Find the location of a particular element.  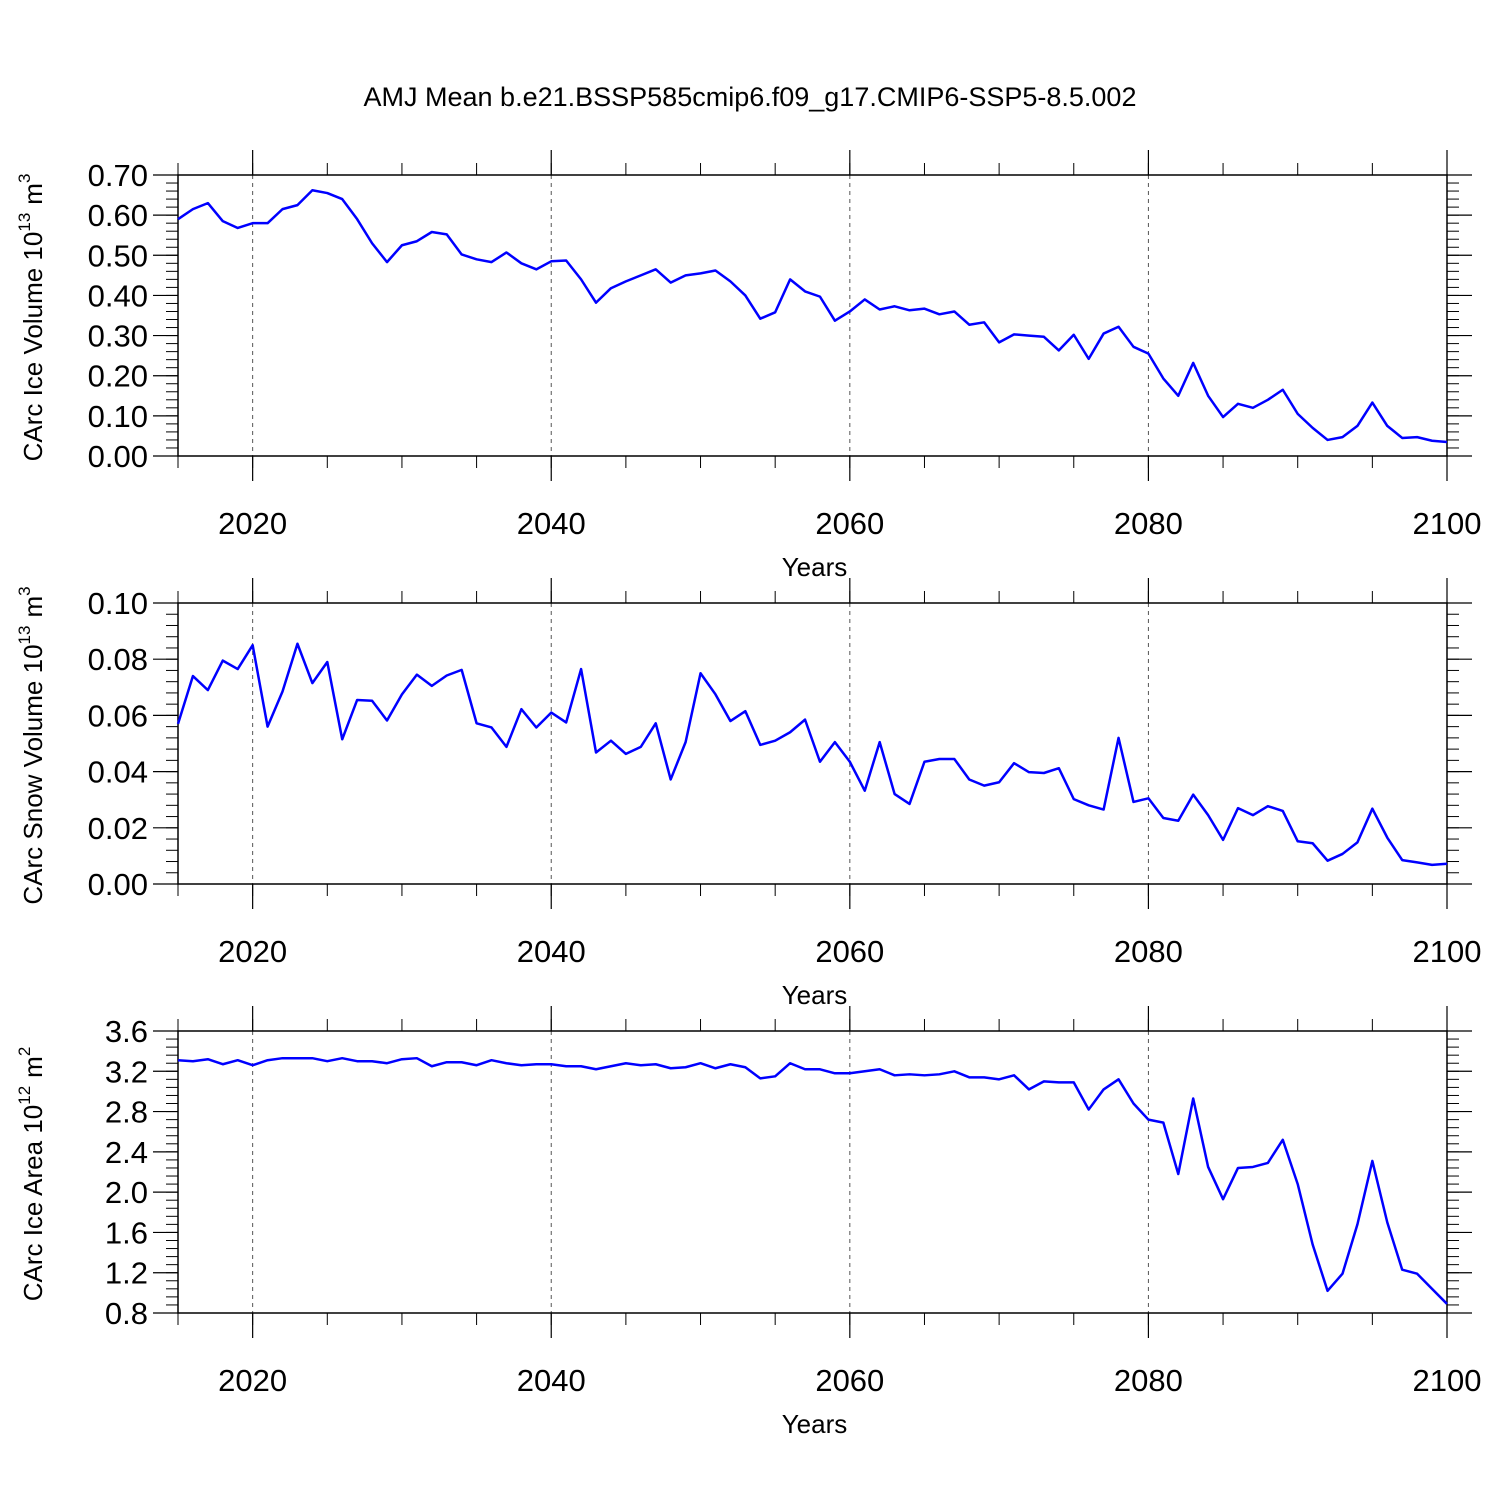

y-tick-label: 0.20 is located at coordinates (118, 376).